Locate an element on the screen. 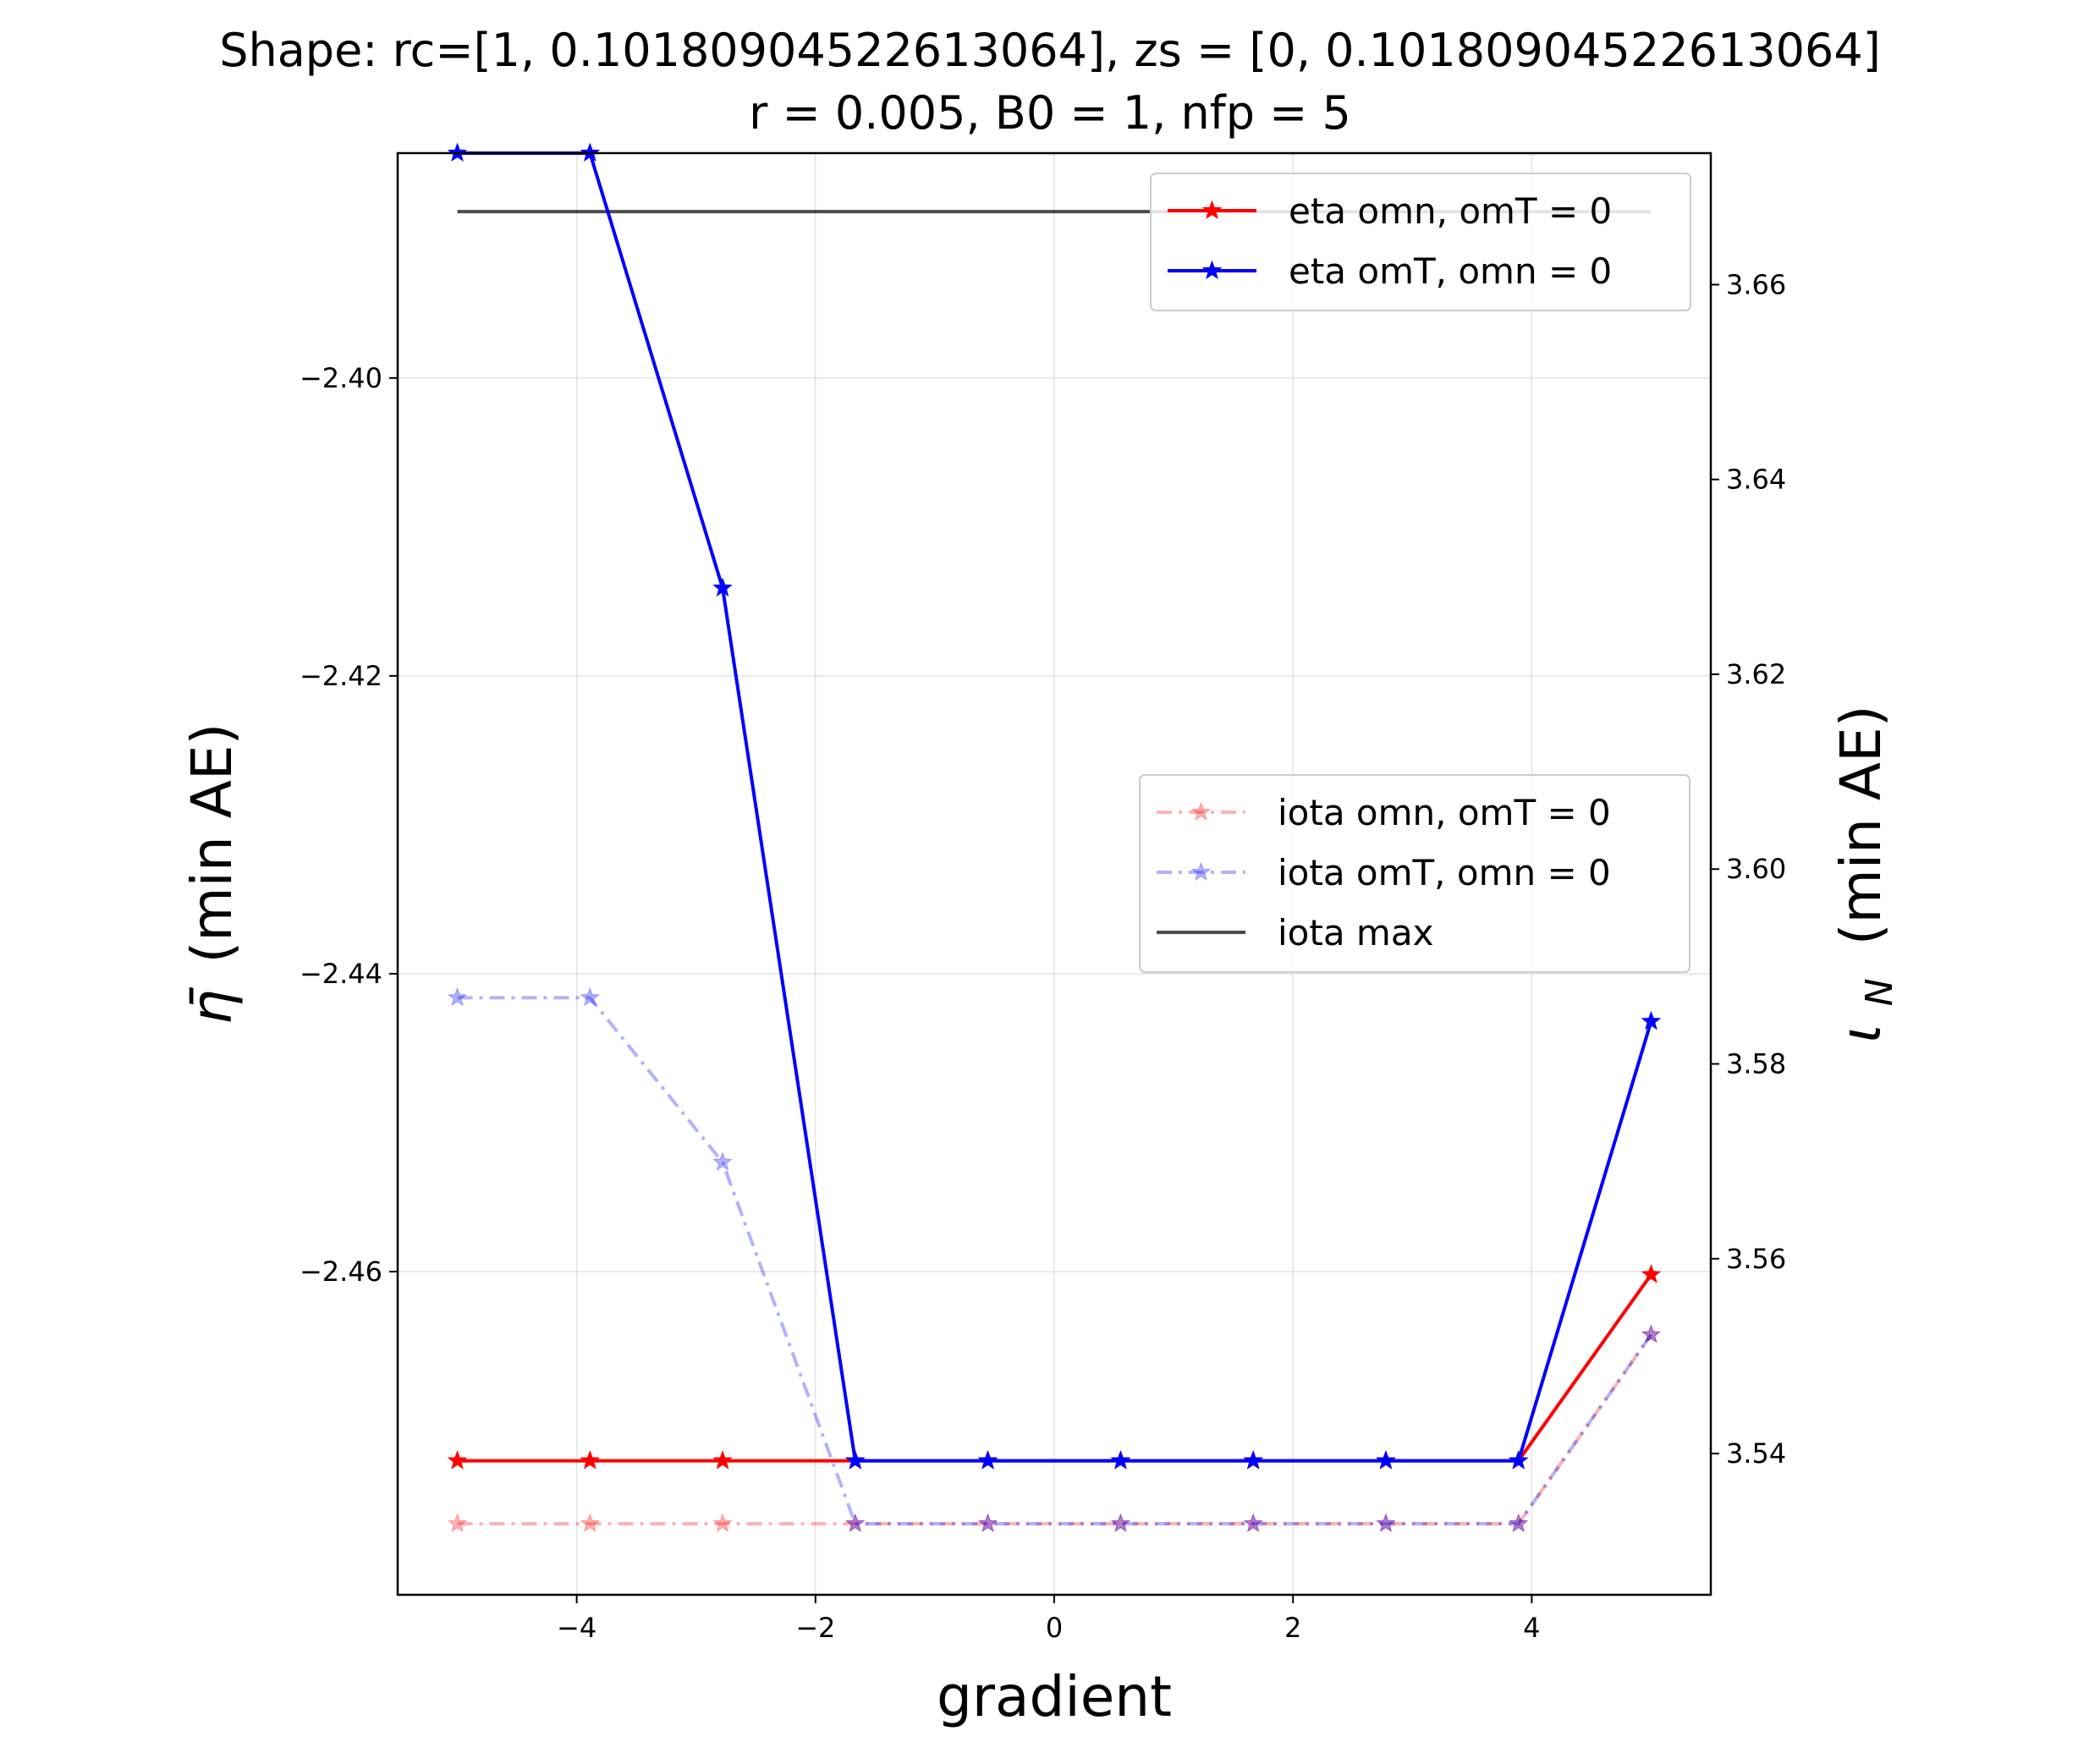 The image size is (2100, 1753). y-right-tick-label: 3.66 is located at coordinates (1756, 284).